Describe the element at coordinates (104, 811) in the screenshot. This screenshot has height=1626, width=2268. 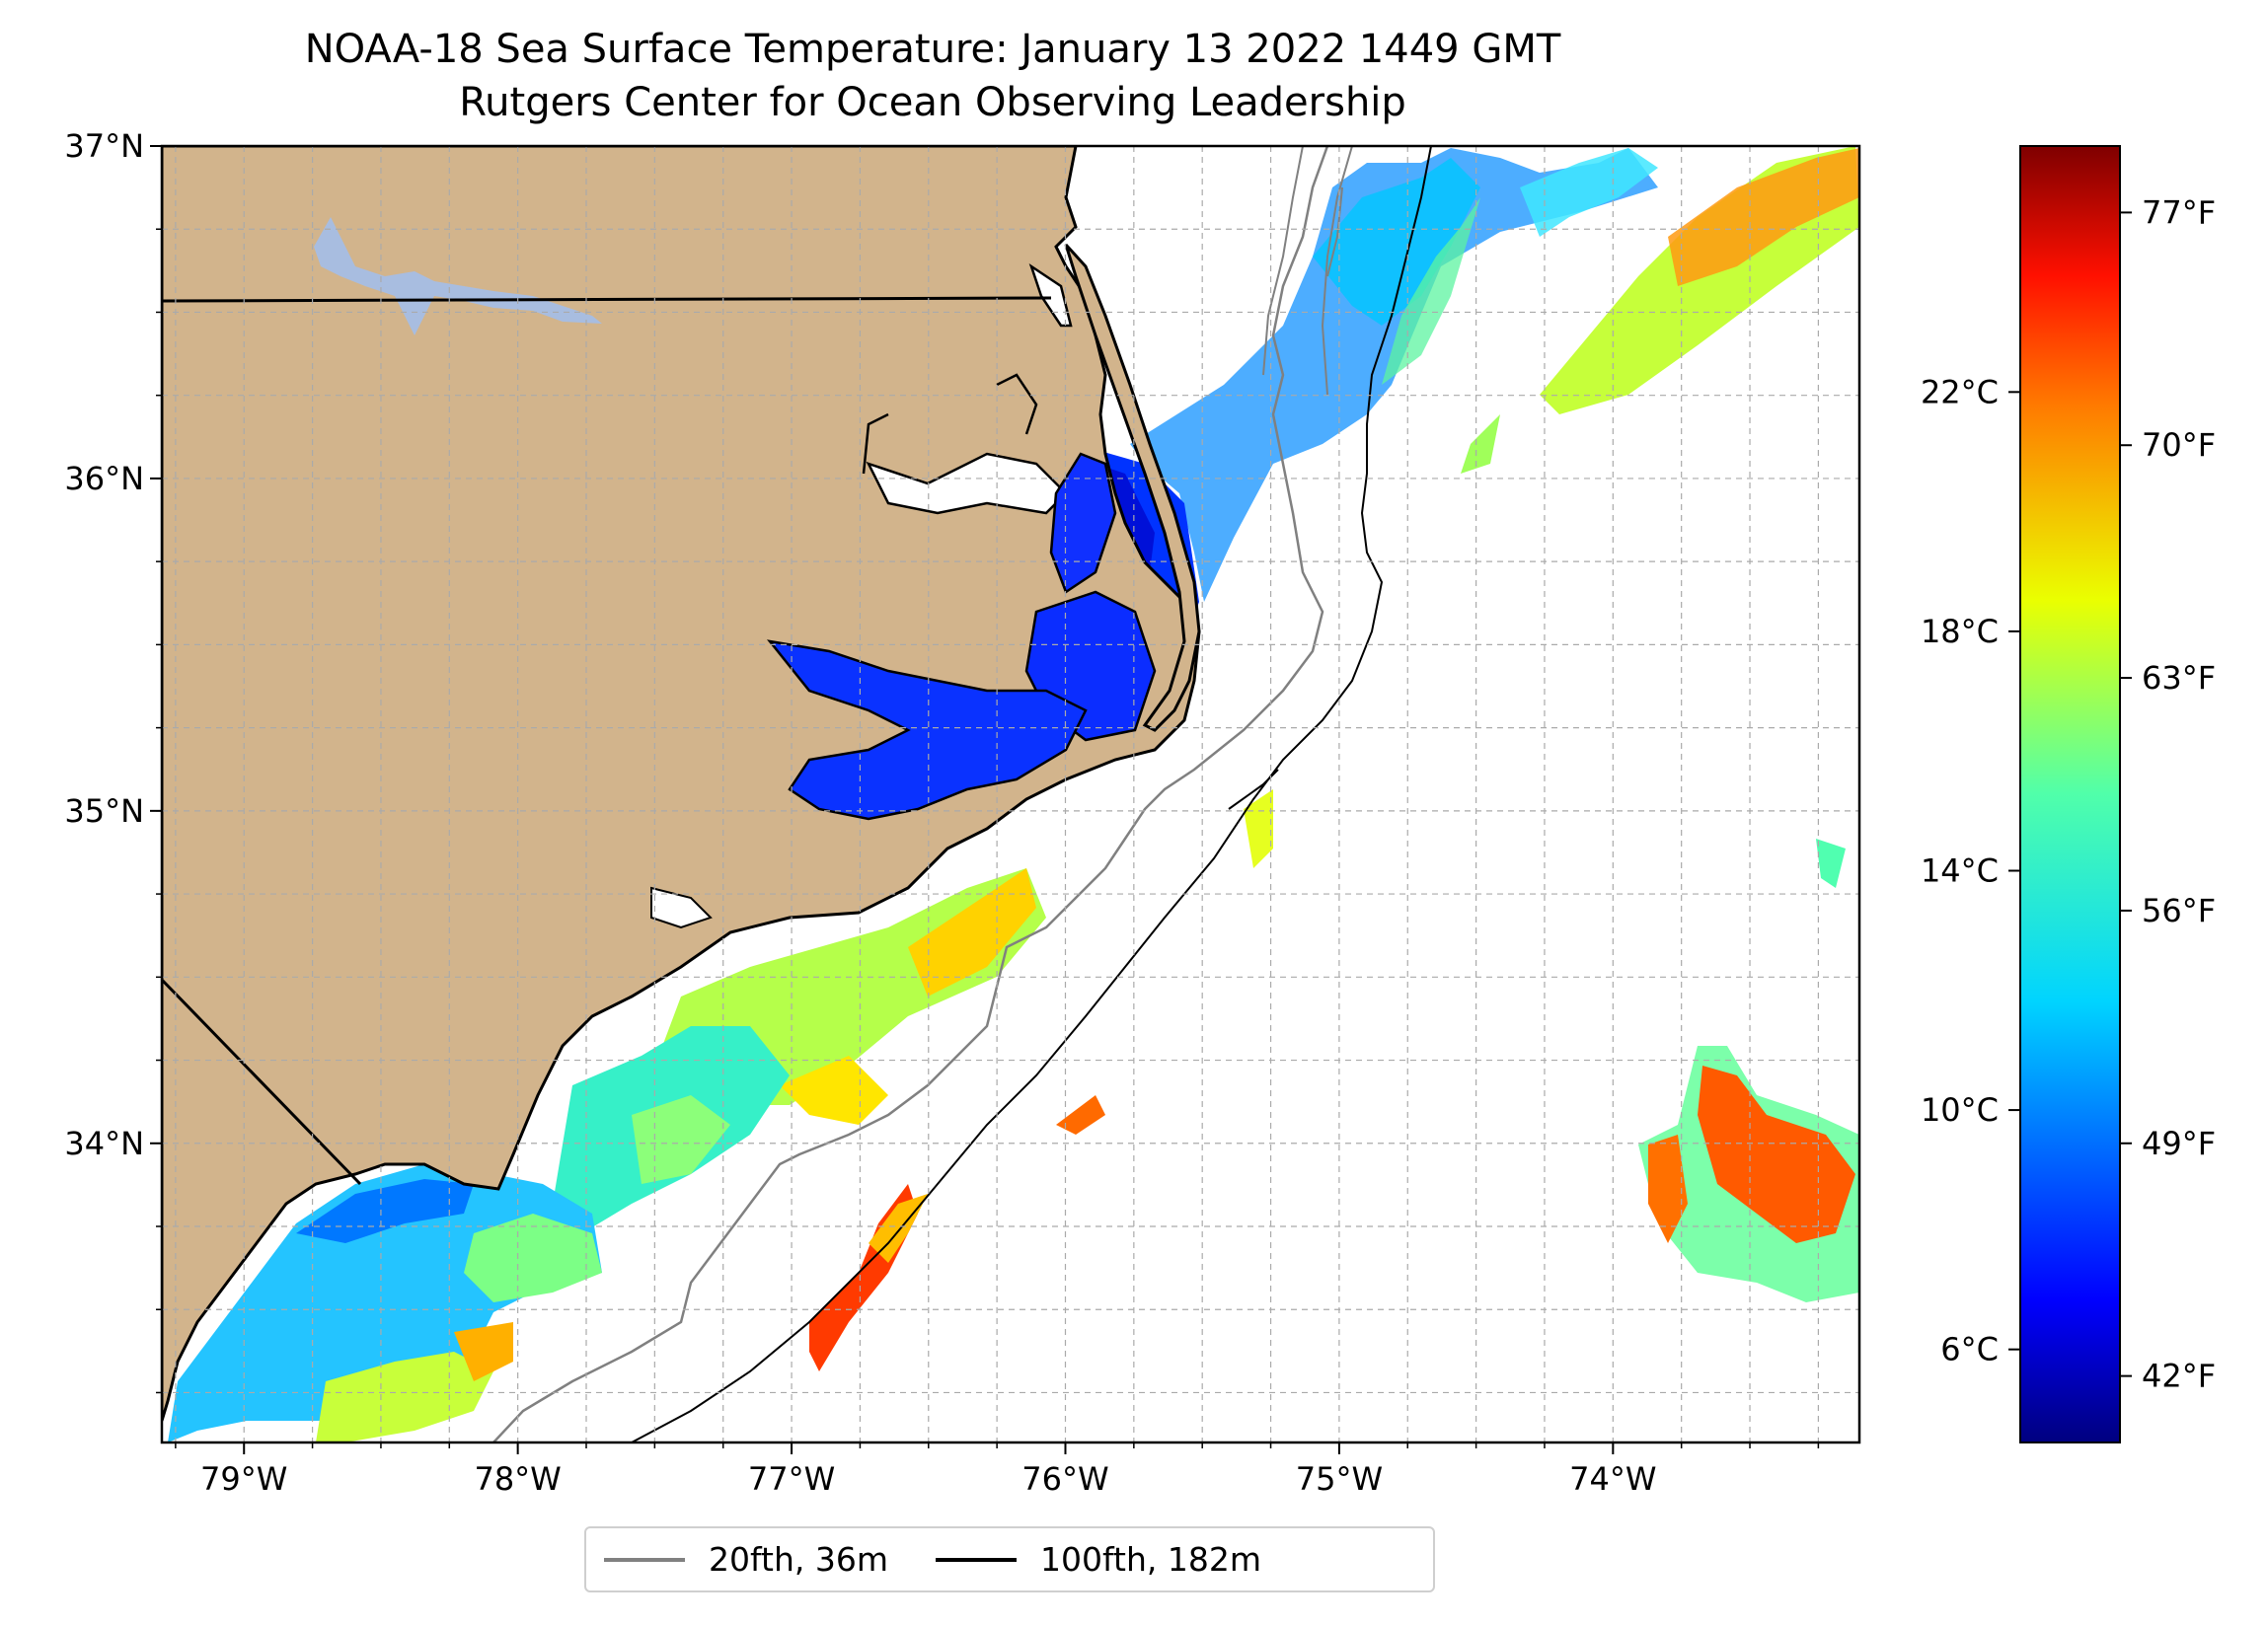
I see `lat-tick-label: 35°N` at that location.